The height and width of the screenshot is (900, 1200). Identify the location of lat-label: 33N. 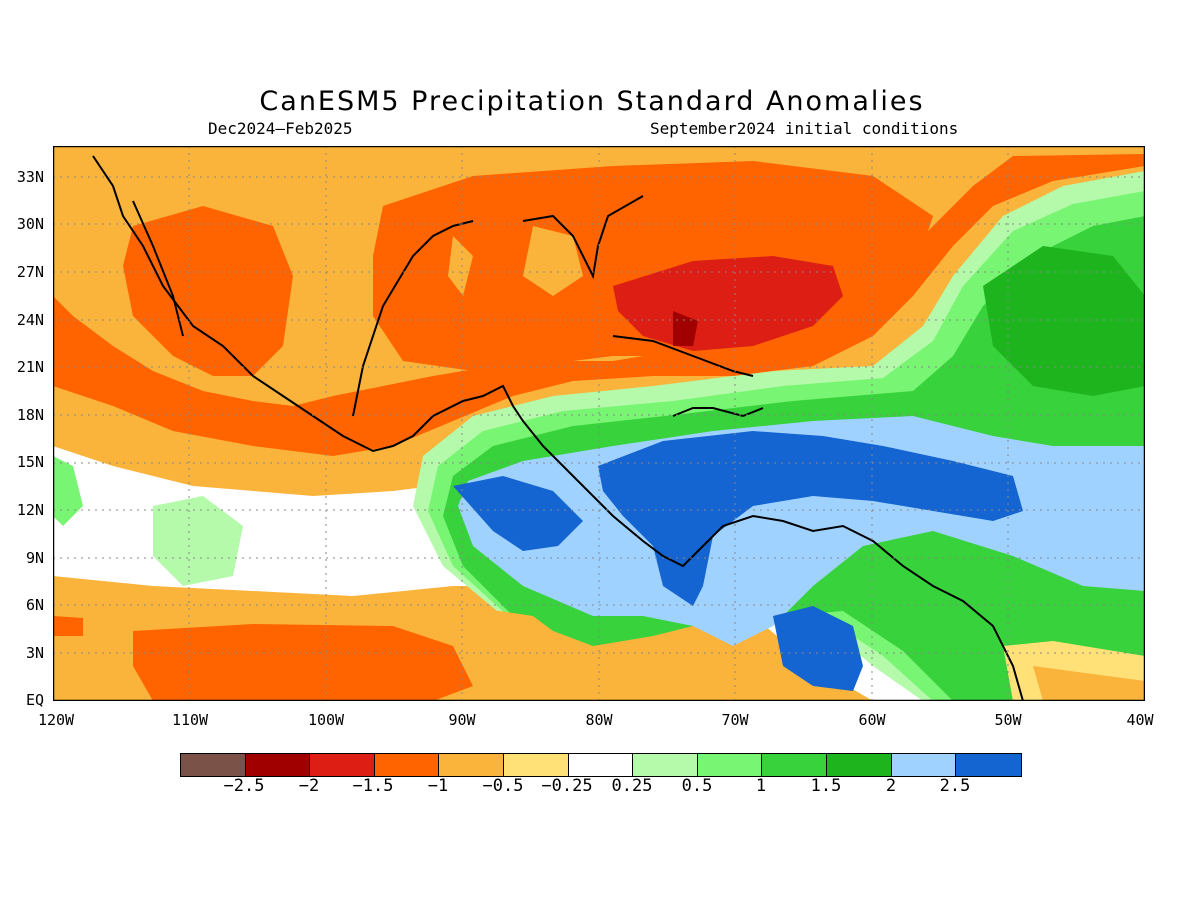
(30, 177).